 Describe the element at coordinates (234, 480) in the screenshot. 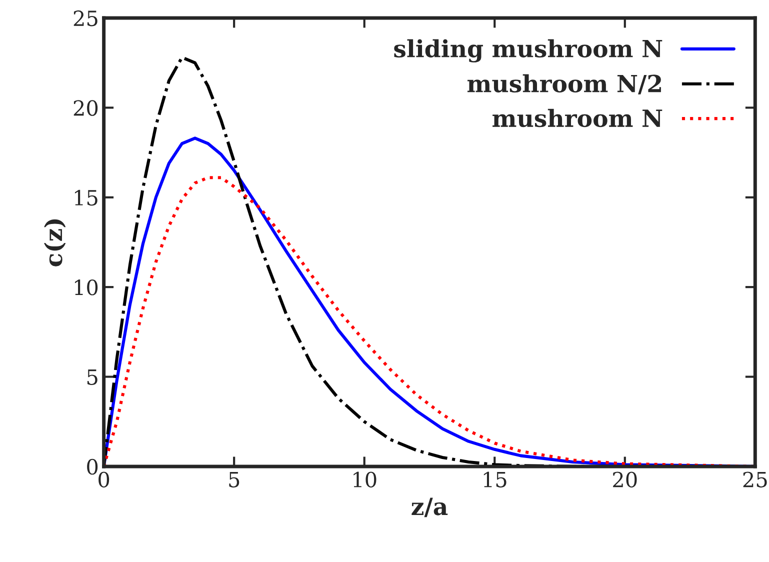

I see `x-tick-label: 5` at that location.